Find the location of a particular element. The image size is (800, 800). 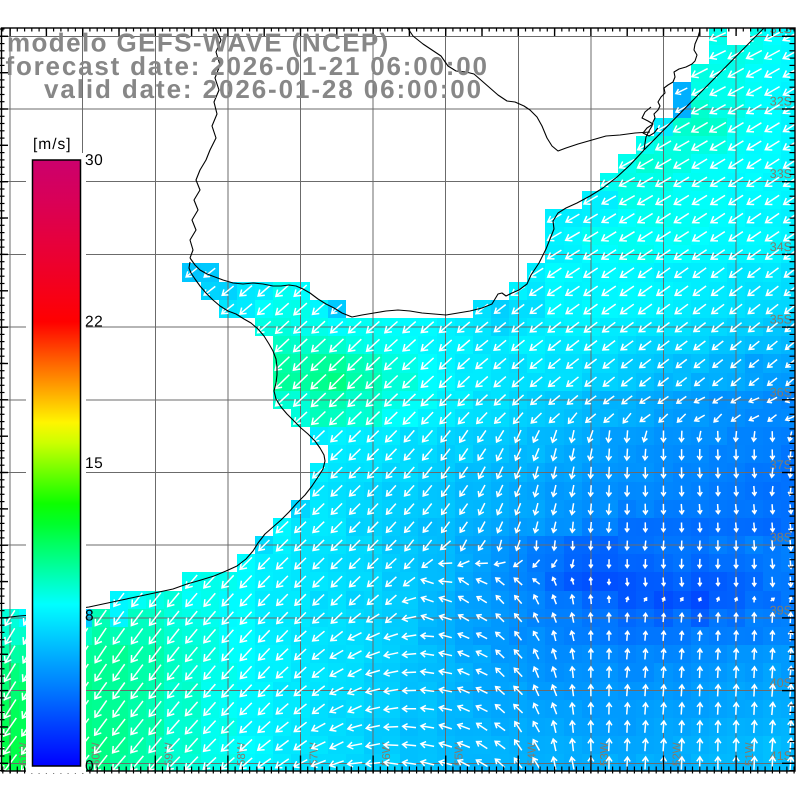

svg-text: 37S is located at coordinates (781, 465).